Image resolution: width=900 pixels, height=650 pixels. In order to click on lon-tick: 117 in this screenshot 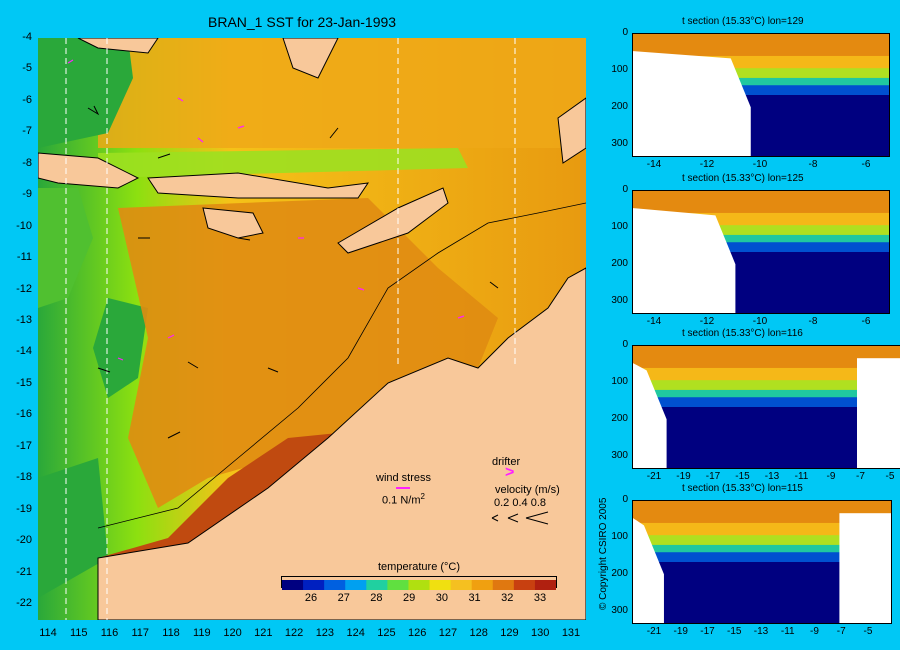, I will do `click(140, 633)`.